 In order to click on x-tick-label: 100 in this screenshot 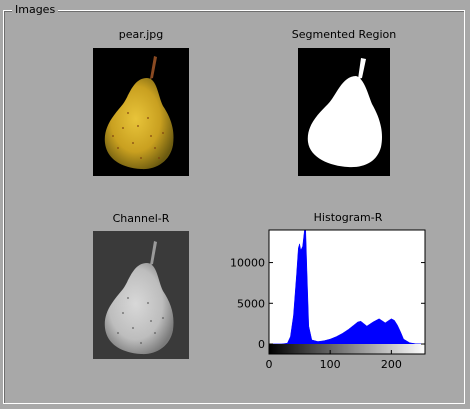, I will do `click(330, 364)`.